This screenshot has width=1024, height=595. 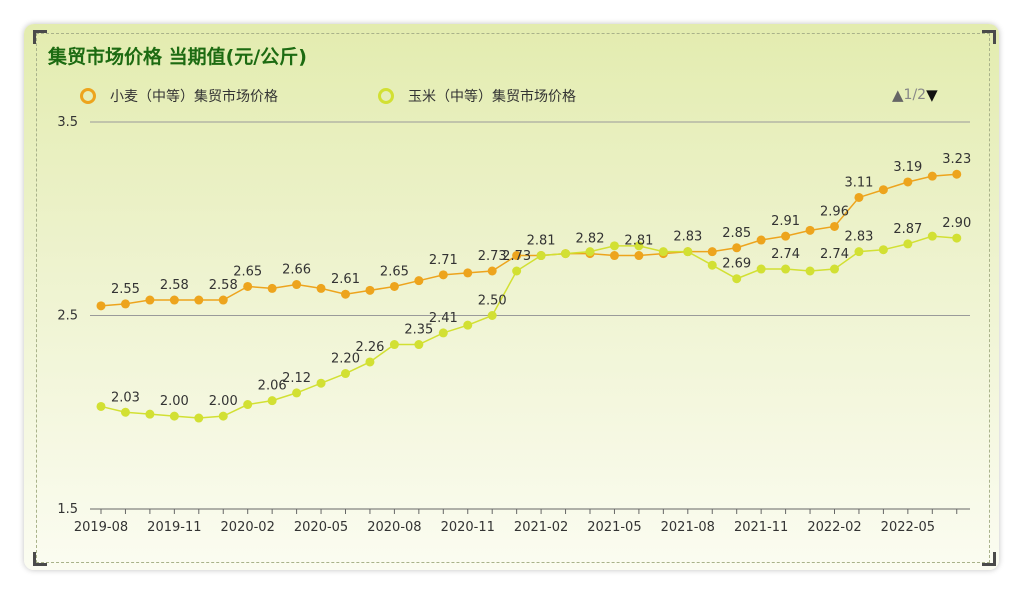 What do you see at coordinates (492, 301) in the screenshot?
I see `data-label: 2.50` at bounding box center [492, 301].